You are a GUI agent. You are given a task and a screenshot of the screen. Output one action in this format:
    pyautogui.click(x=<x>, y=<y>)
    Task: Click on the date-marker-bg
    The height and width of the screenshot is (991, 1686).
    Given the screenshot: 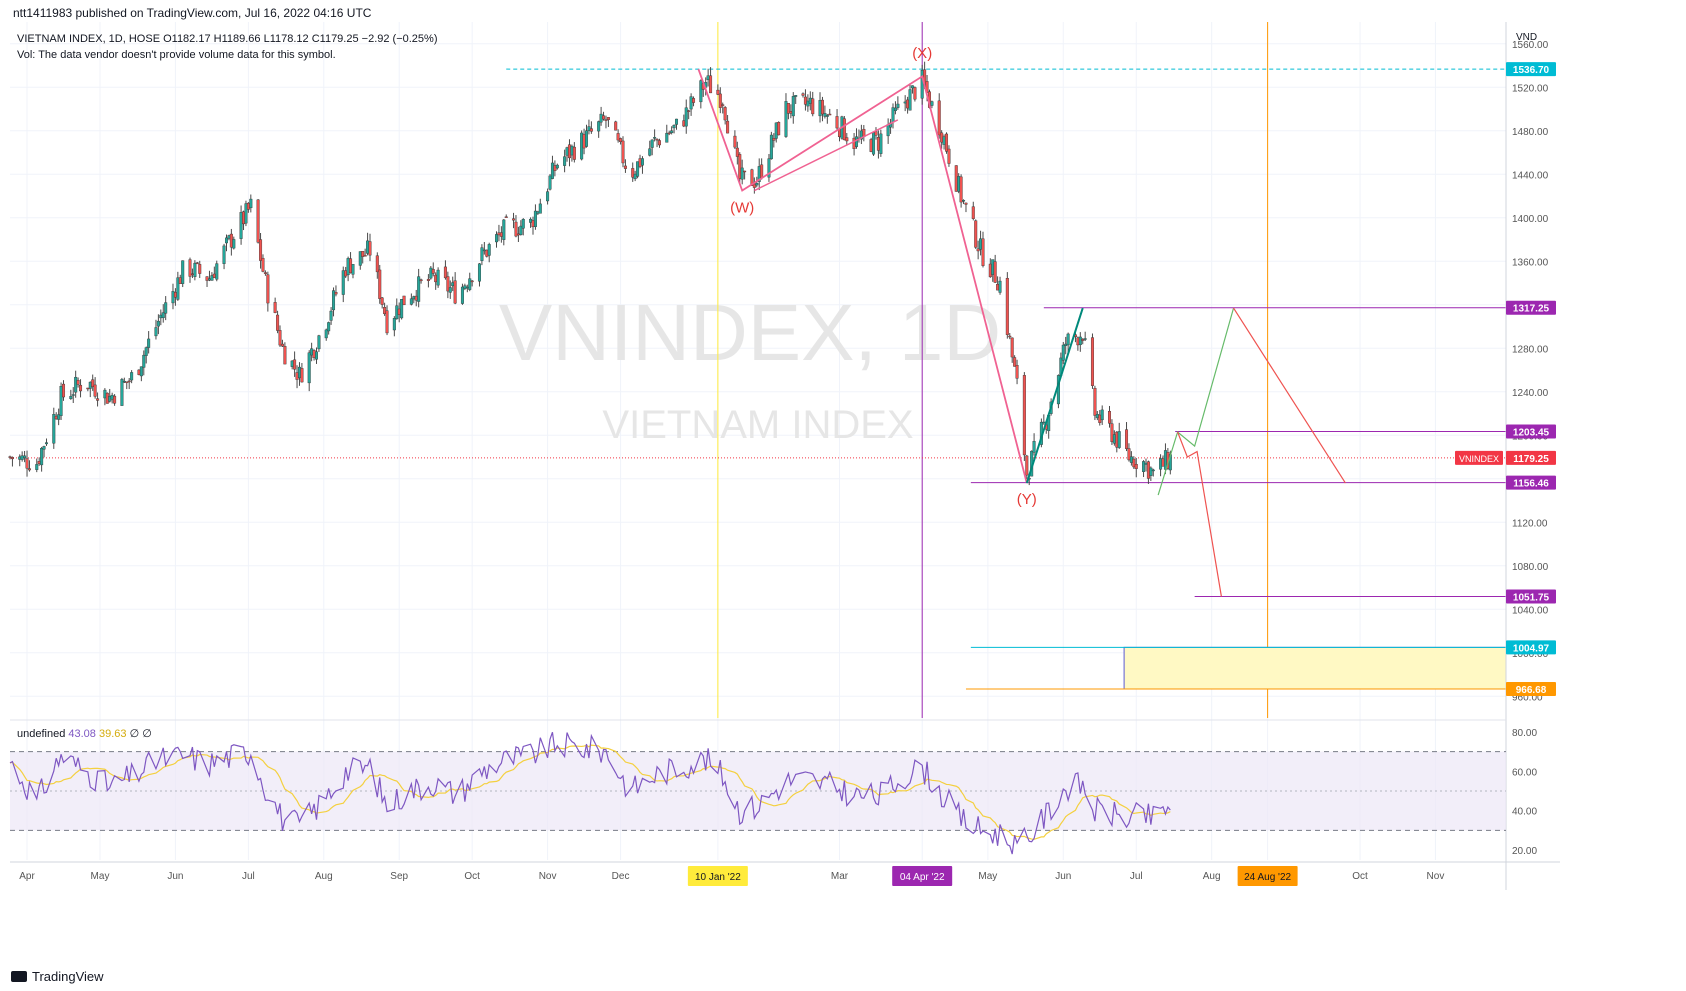 What is the action you would take?
    pyautogui.click(x=922, y=876)
    